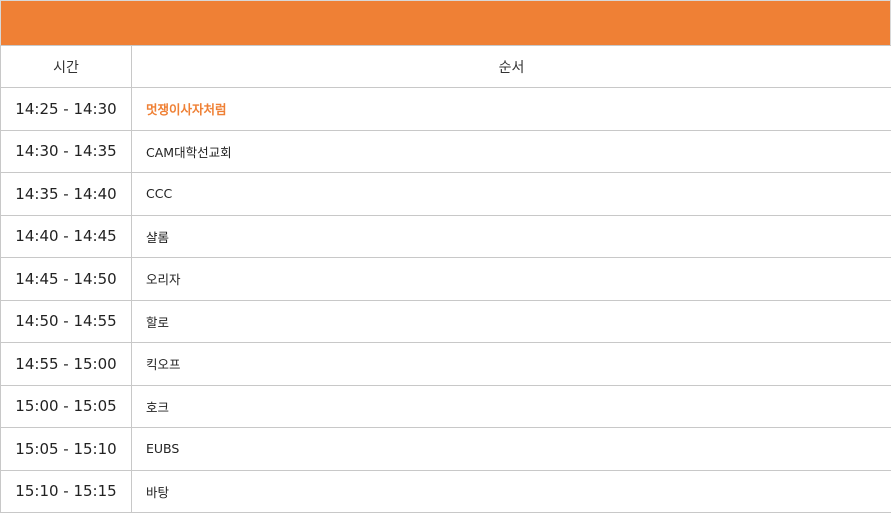  What do you see at coordinates (445, 22) in the screenshot?
I see `header-banner` at bounding box center [445, 22].